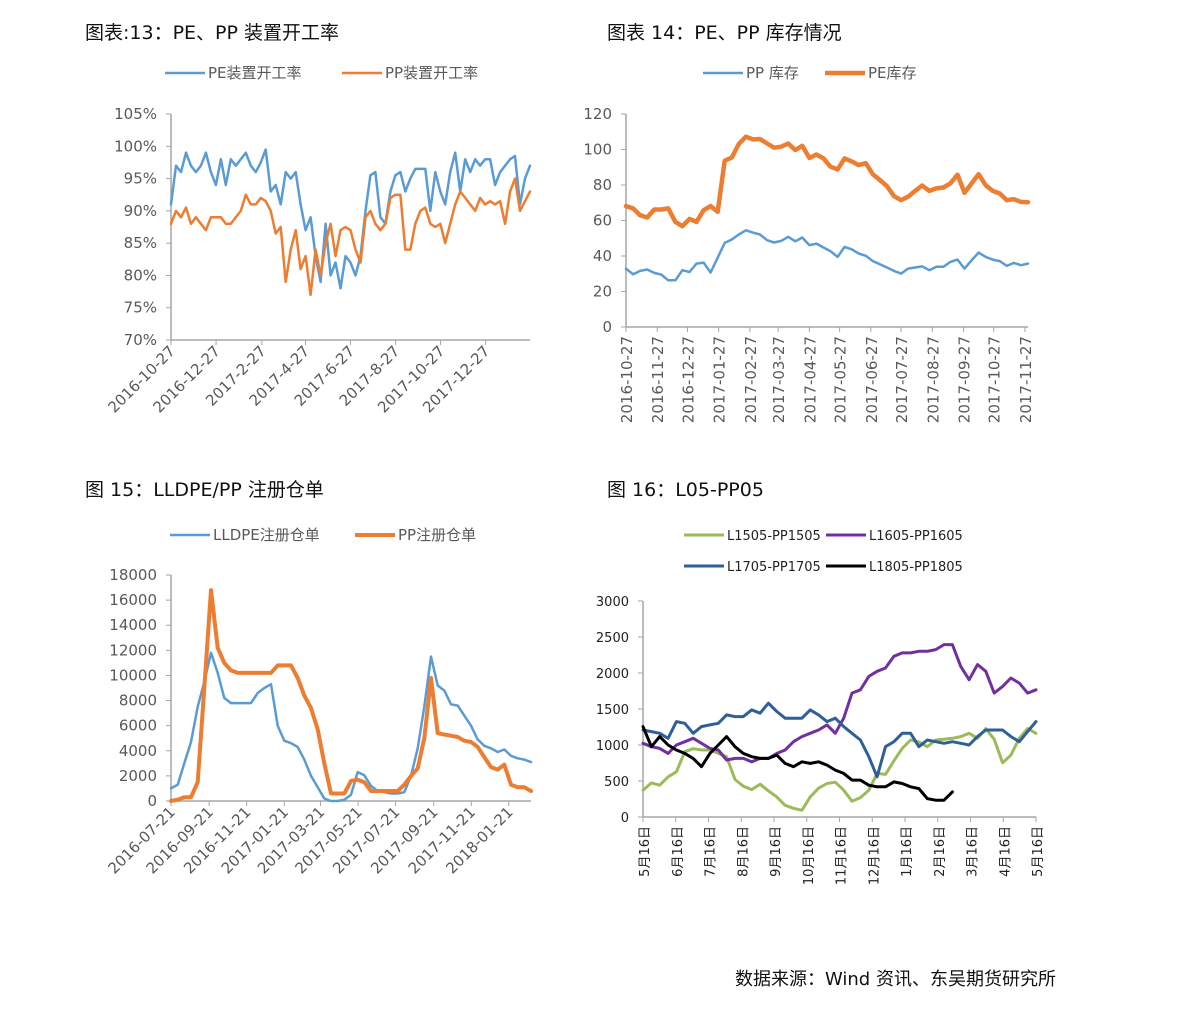 This screenshot has height=1009, width=1191. I want to click on y-tick-label: 40, so click(602, 256).